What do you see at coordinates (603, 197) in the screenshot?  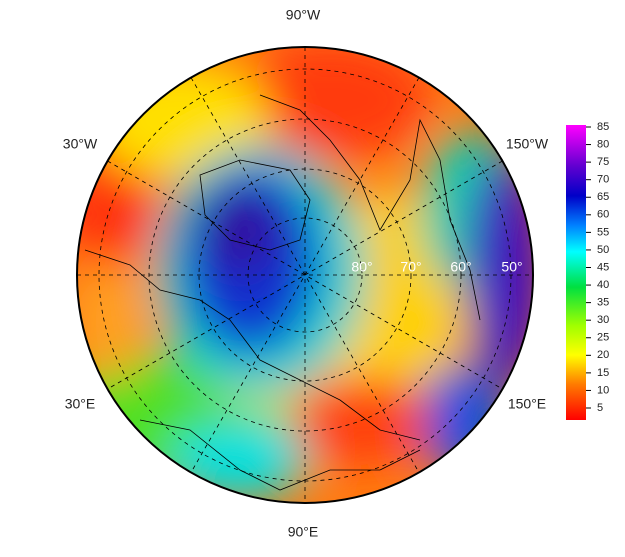 I see `colorbar-tick-label: 65` at bounding box center [603, 197].